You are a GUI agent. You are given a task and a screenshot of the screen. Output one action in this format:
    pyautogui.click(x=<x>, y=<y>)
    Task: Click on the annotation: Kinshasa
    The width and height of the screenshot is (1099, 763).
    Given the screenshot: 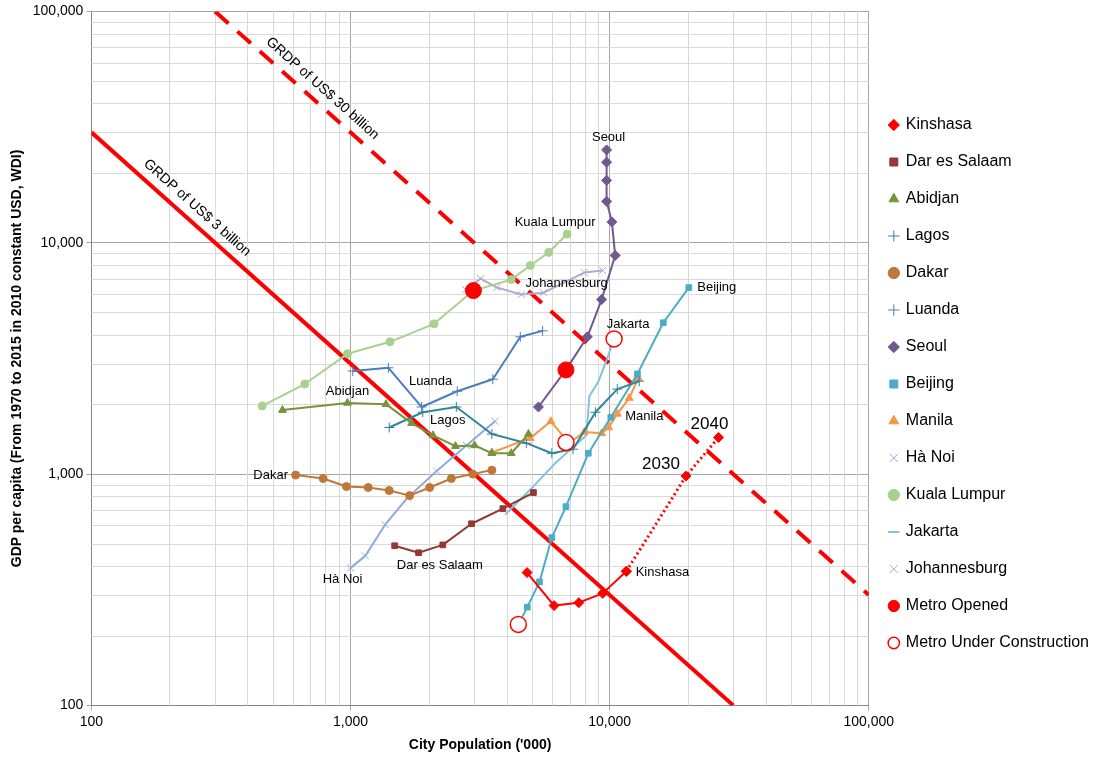 What is the action you would take?
    pyautogui.click(x=662, y=571)
    